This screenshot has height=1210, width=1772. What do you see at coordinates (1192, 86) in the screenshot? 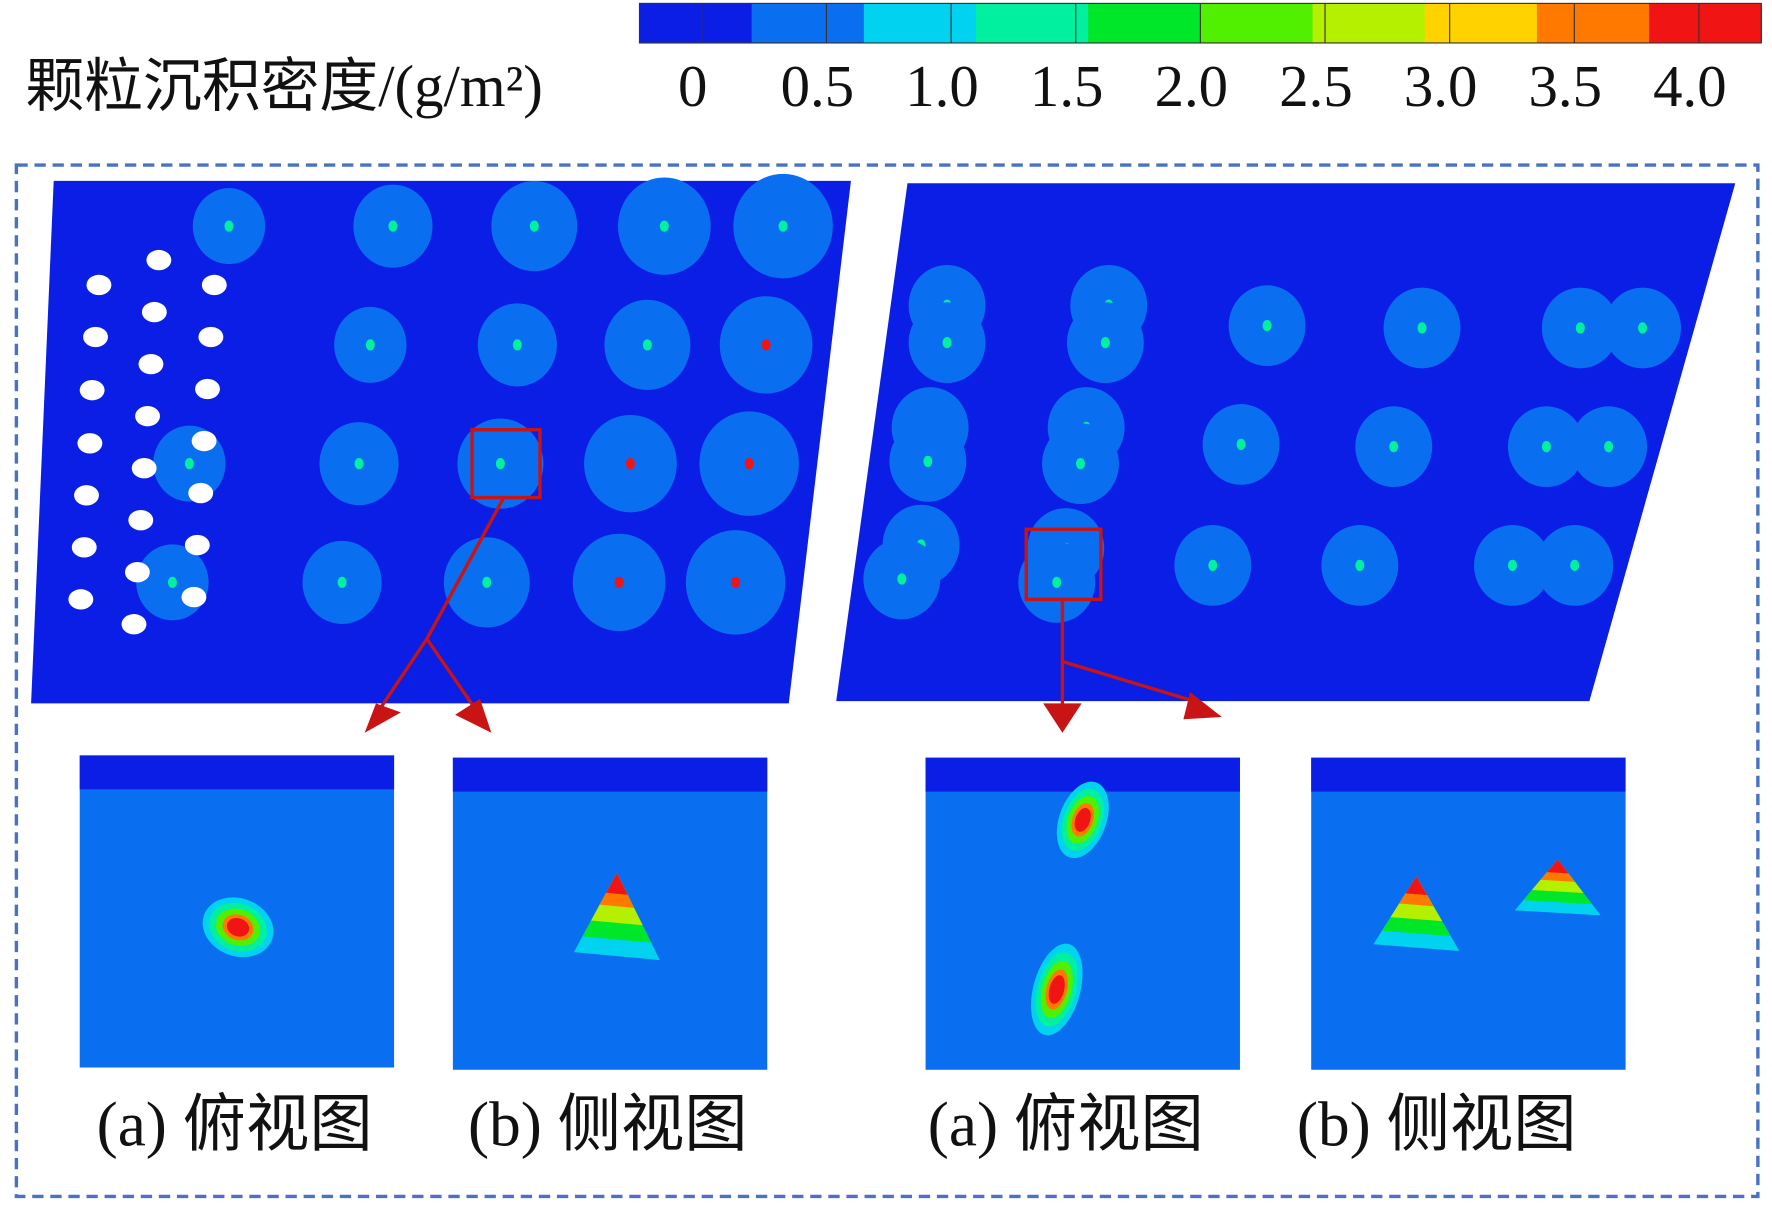
I see `colorbar-tick-label: 2.0` at bounding box center [1192, 86].